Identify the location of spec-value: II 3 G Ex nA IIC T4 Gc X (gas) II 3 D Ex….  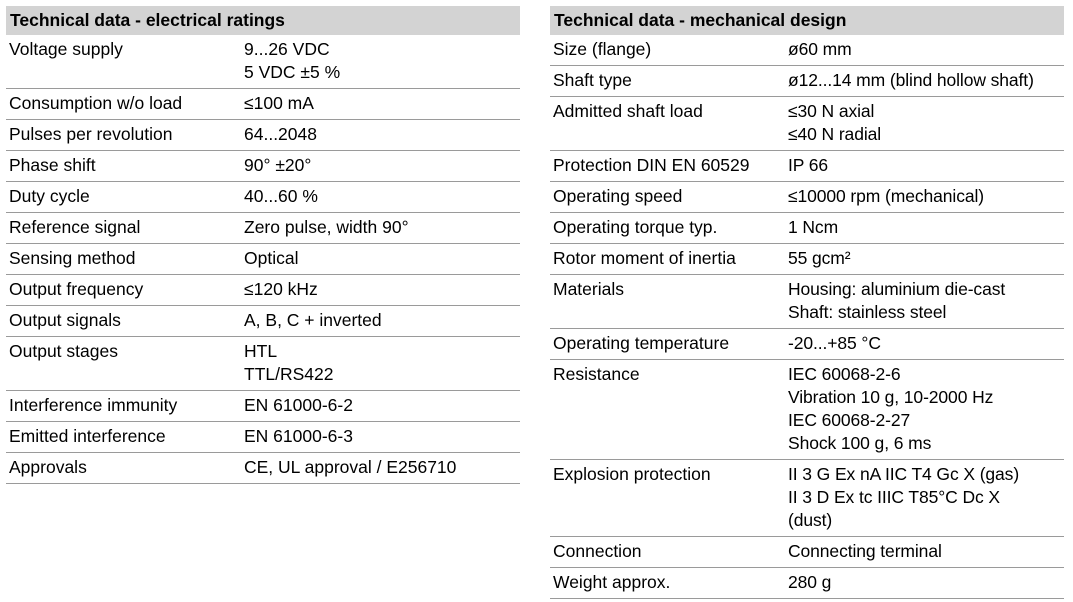
(924, 498).